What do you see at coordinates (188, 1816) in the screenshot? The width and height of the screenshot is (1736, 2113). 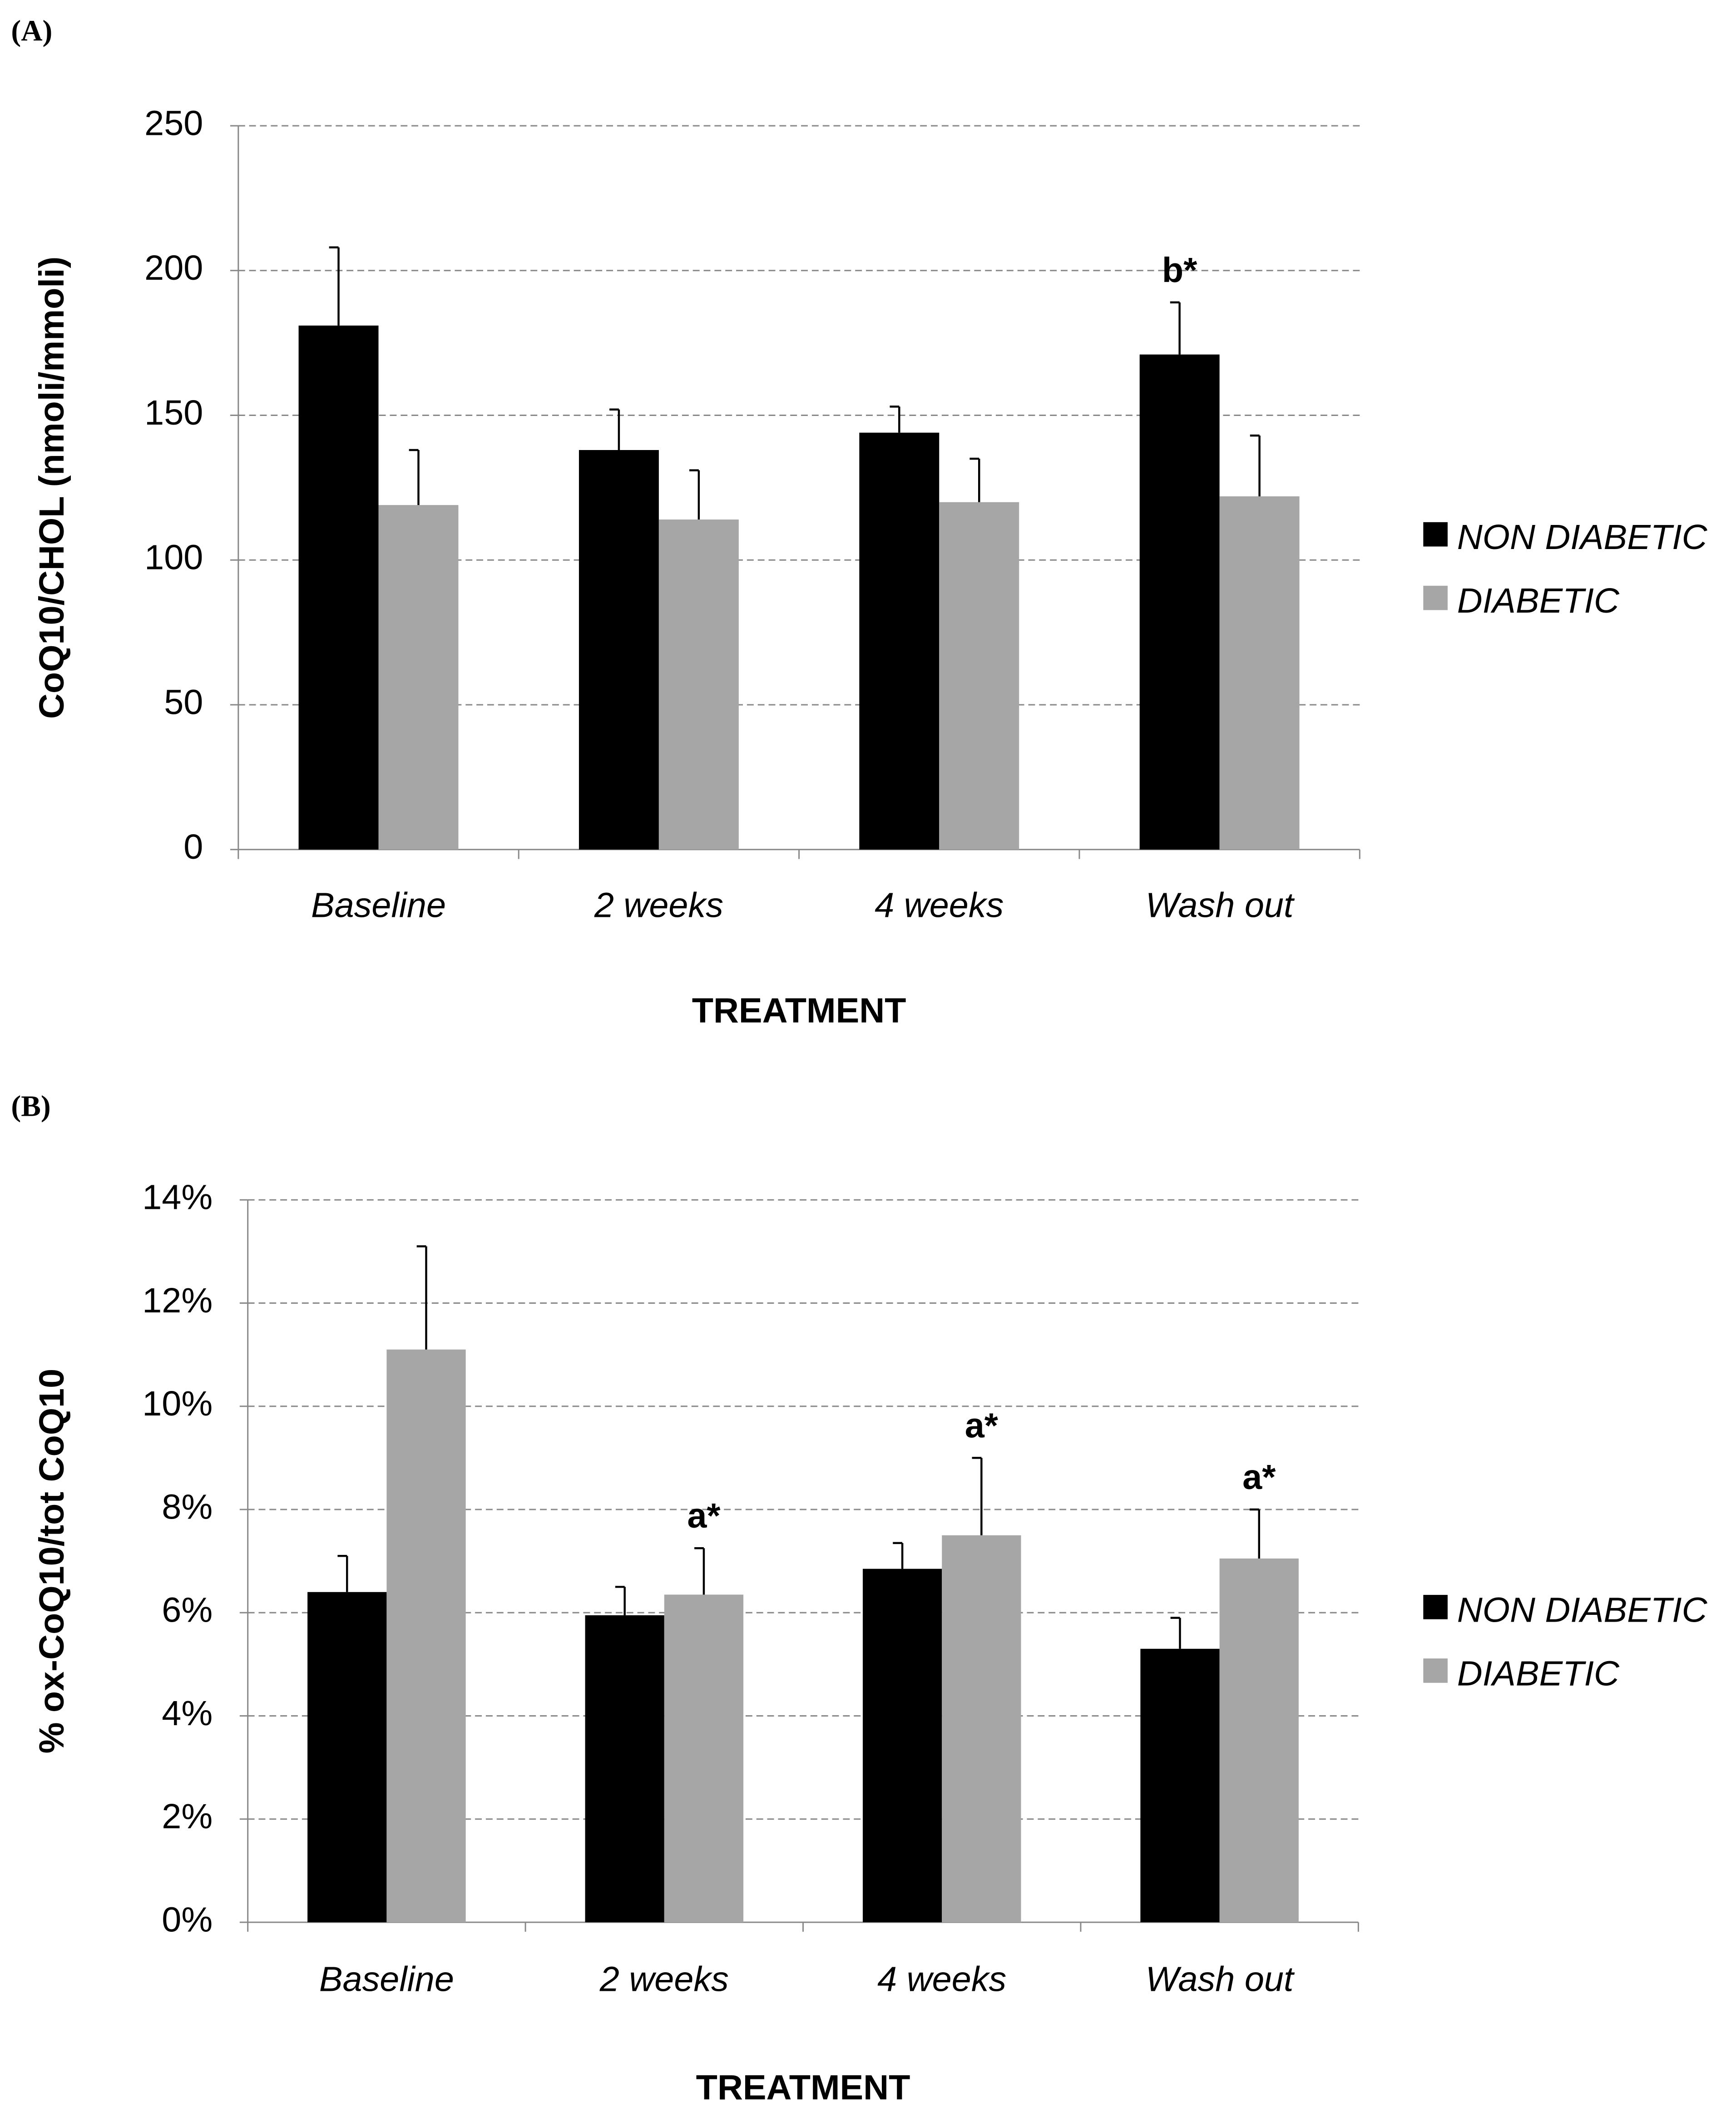 I see `y-tick-label: 2%` at bounding box center [188, 1816].